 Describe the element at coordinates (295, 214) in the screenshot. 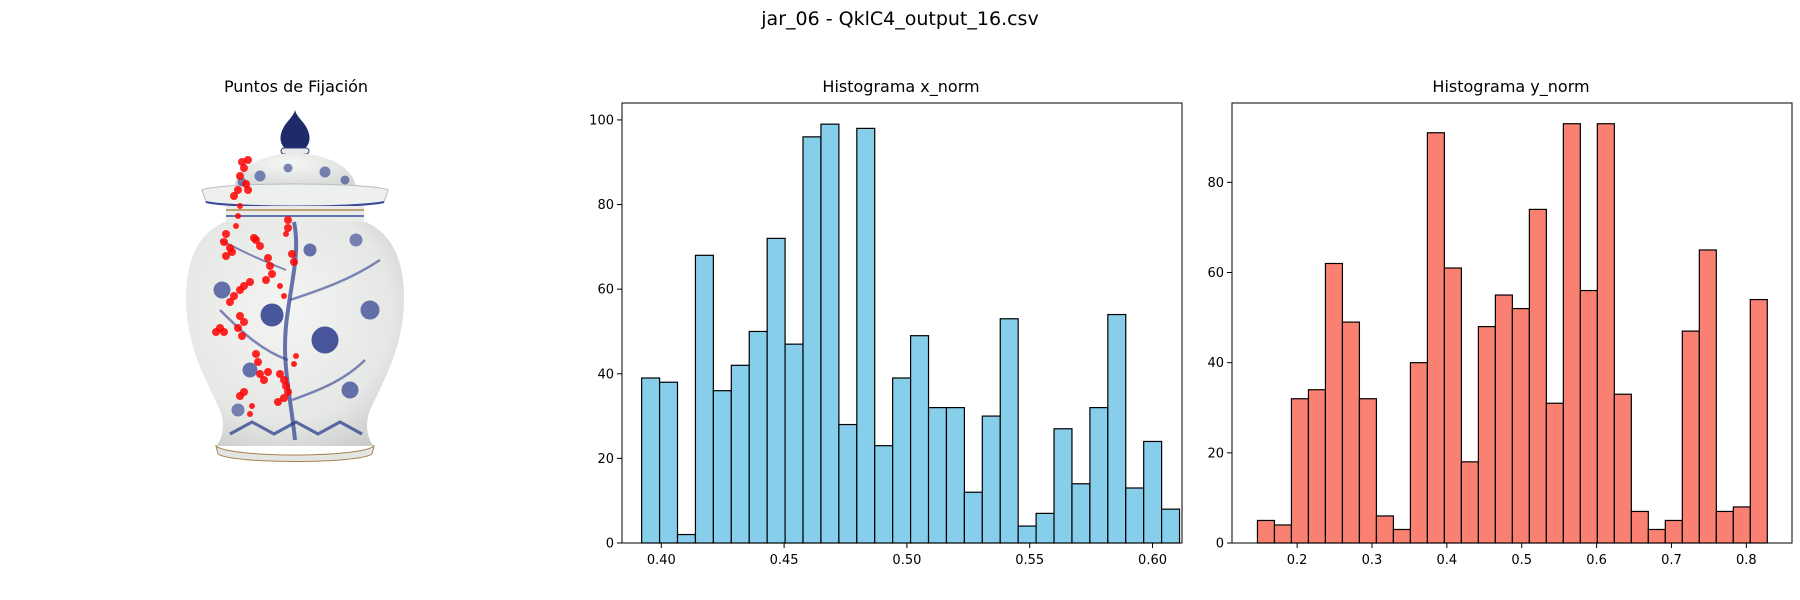

I see `jar-neck` at that location.